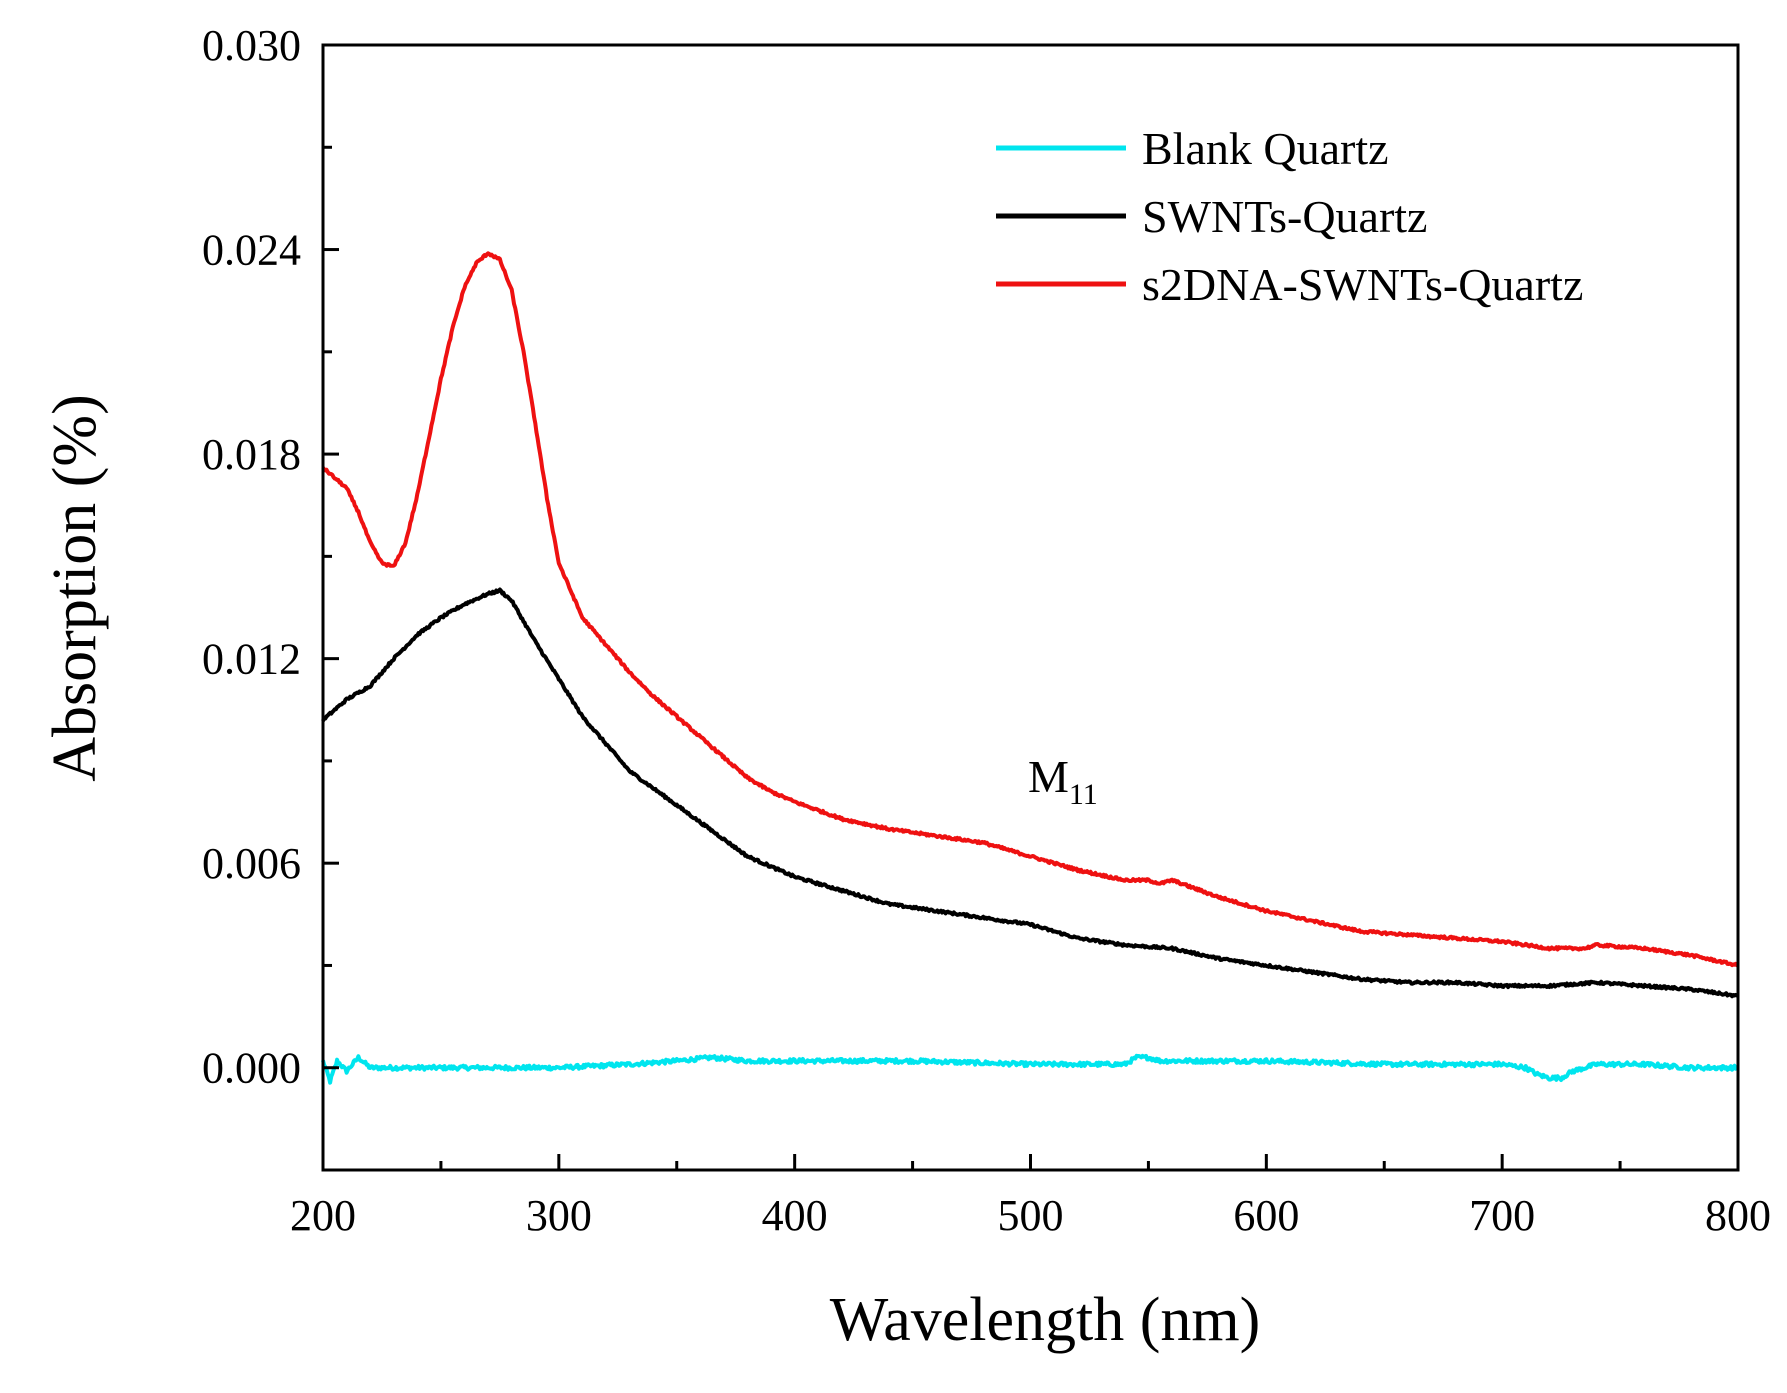  Describe the element at coordinates (323, 1215) in the screenshot. I see `x-tick-label: 200` at that location.